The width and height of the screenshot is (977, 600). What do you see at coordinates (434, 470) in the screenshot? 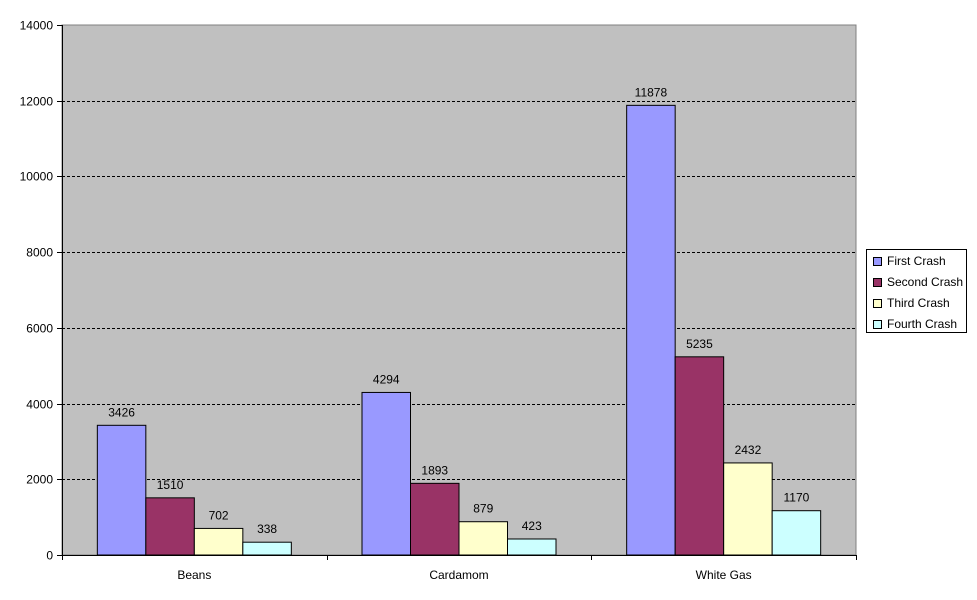
I see `data-label: 1893` at bounding box center [434, 470].